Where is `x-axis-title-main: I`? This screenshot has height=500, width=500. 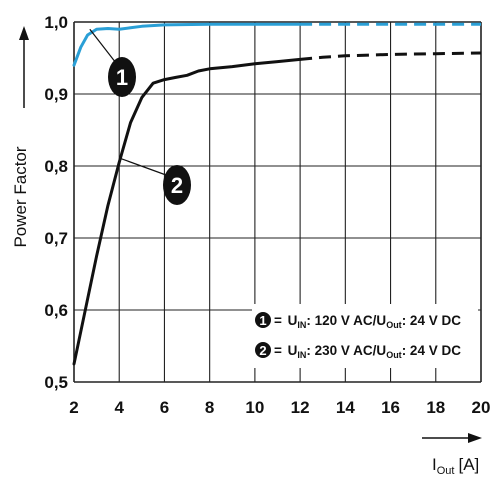
x-axis-title-main: I is located at coordinates (434, 464).